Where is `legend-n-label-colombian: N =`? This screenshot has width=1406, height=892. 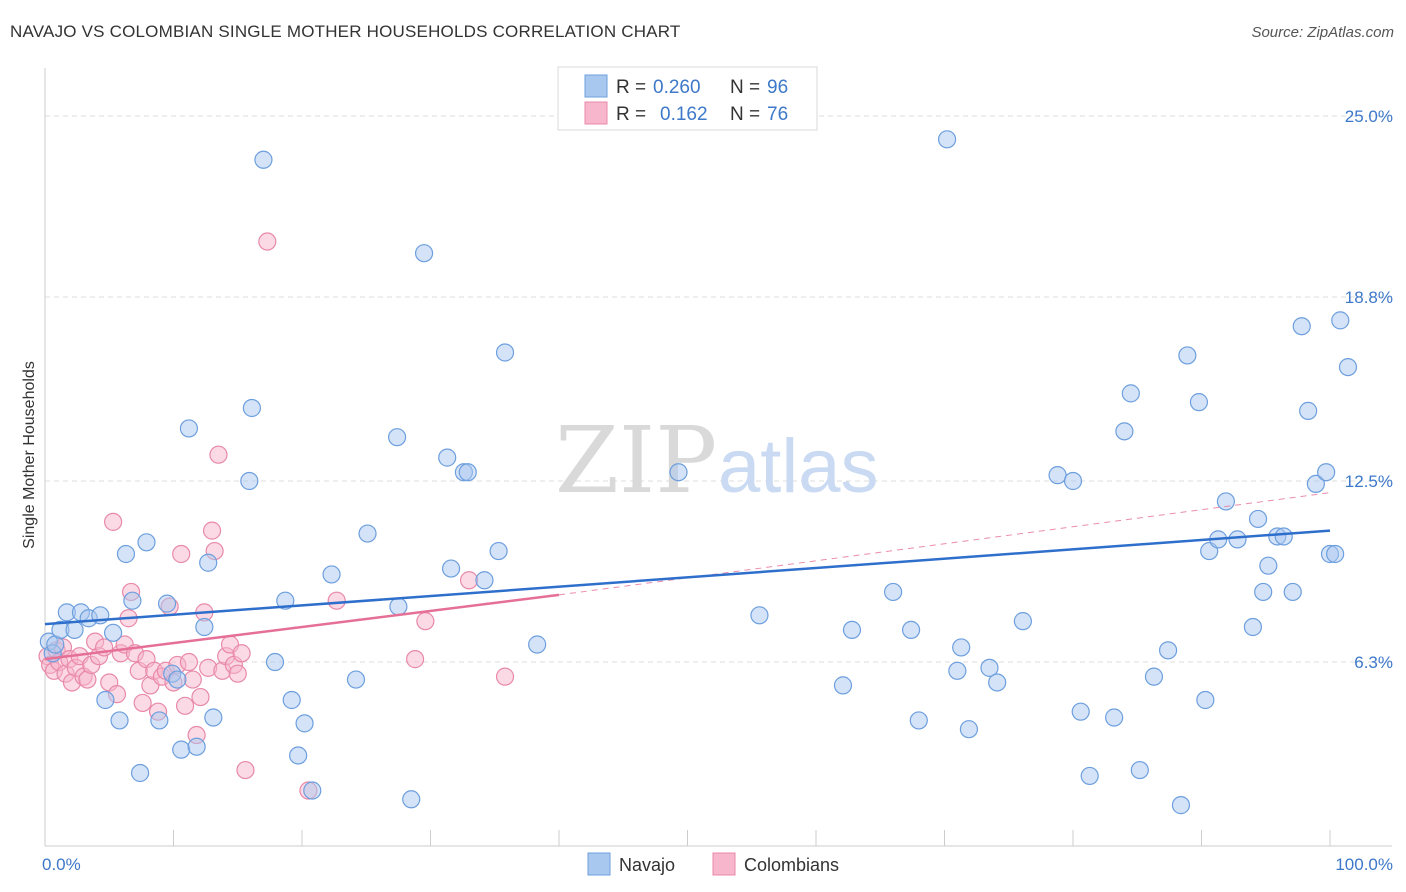 legend-n-label-colombian: N = is located at coordinates (745, 114).